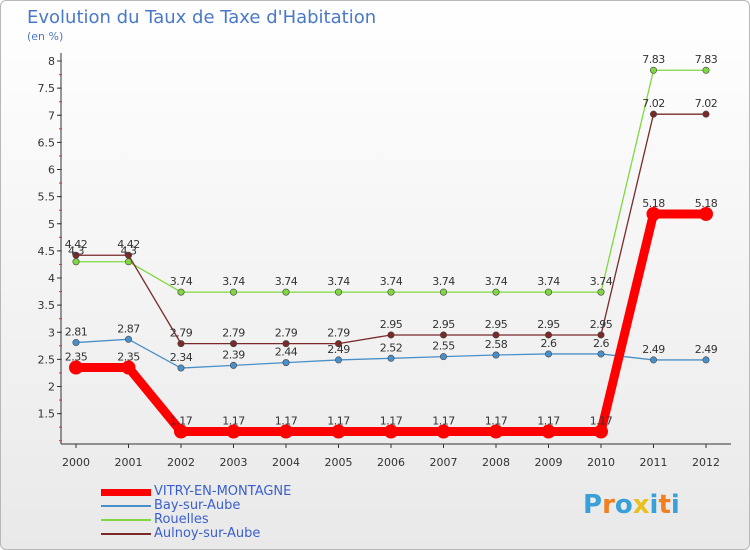 This screenshot has width=750, height=550. I want to click on y-tick-label: 2, so click(51, 387).